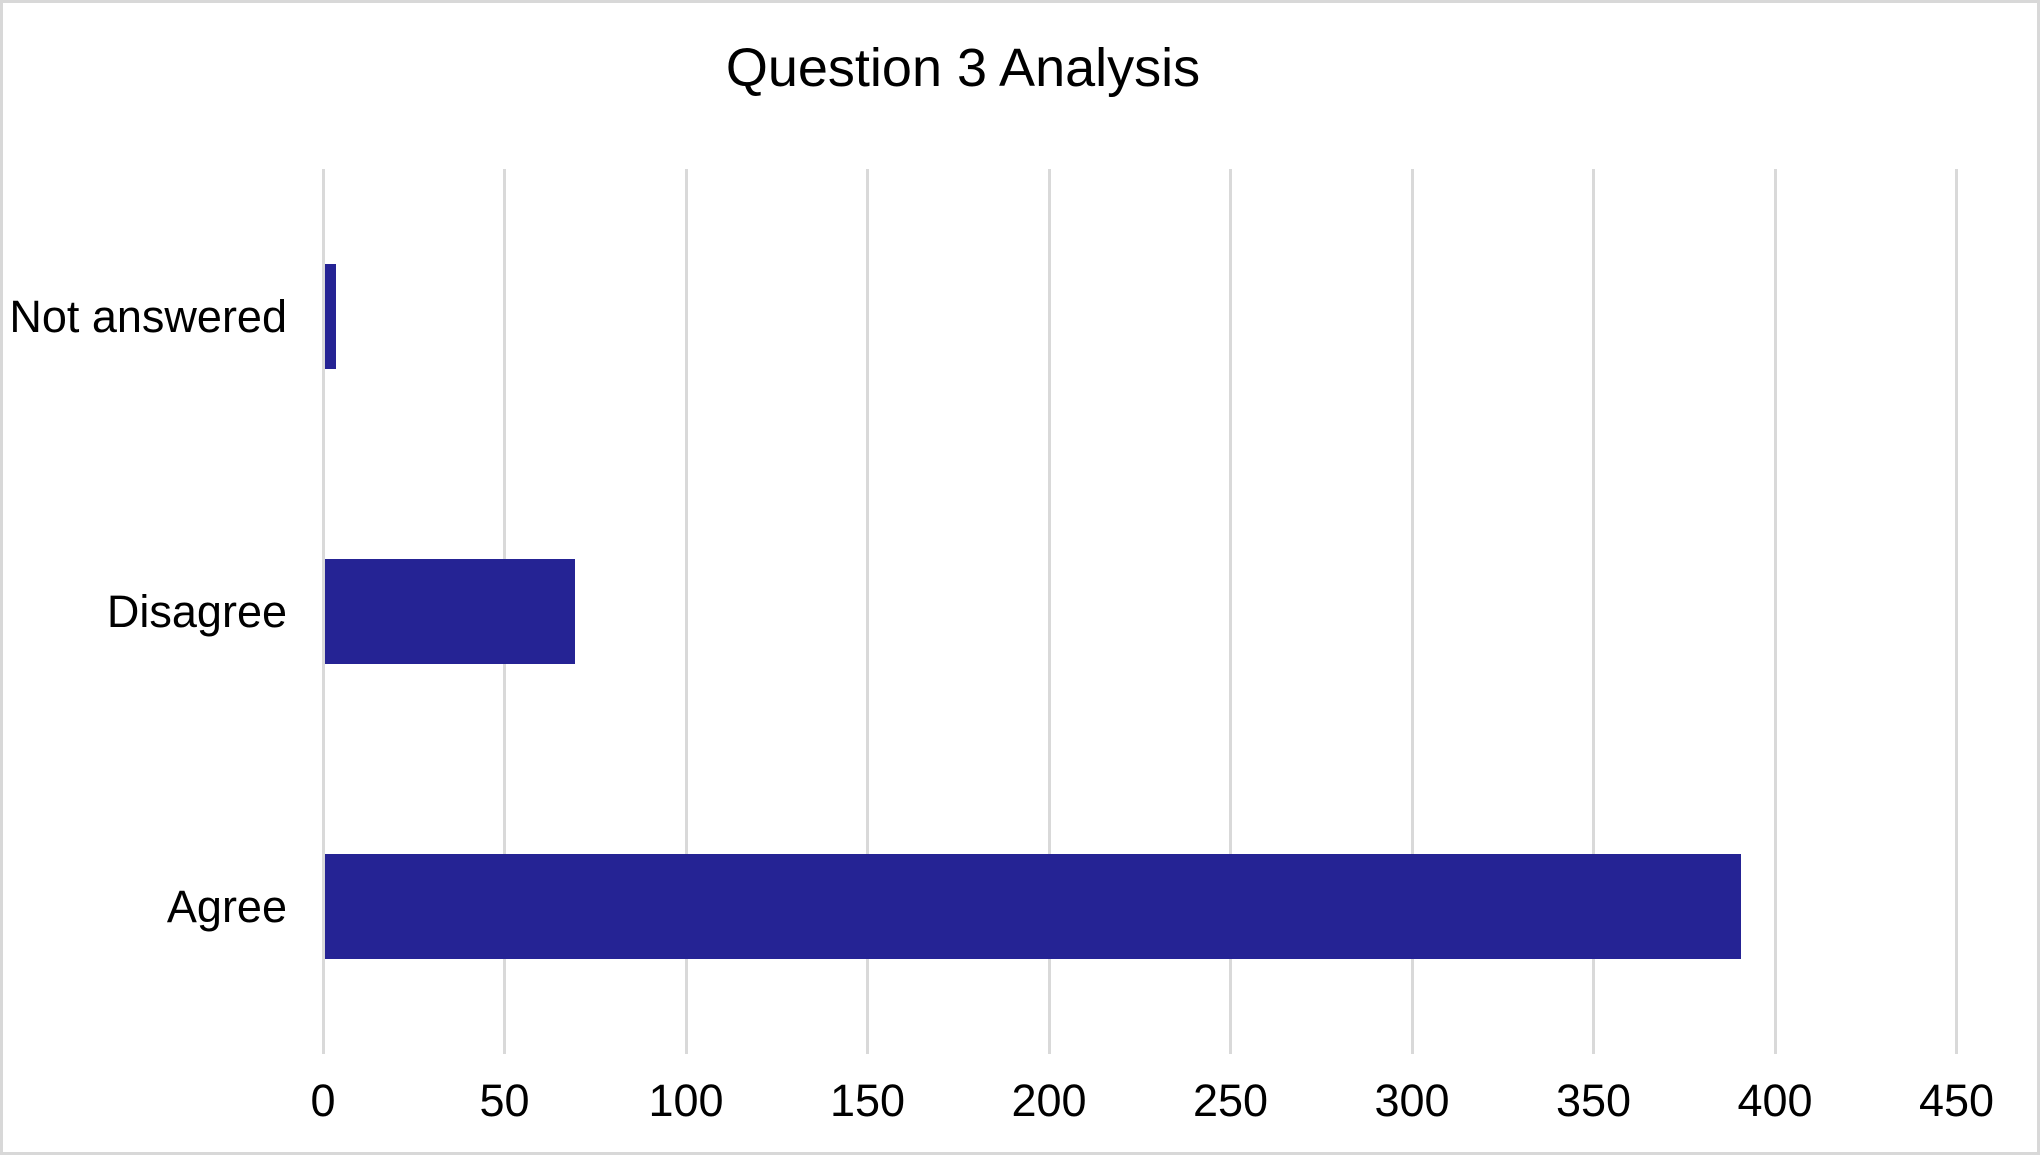 The height and width of the screenshot is (1155, 2040). I want to click on value-axis: 0 50 100 150 200 250 300 350 400 450, so click(1020, 1105).